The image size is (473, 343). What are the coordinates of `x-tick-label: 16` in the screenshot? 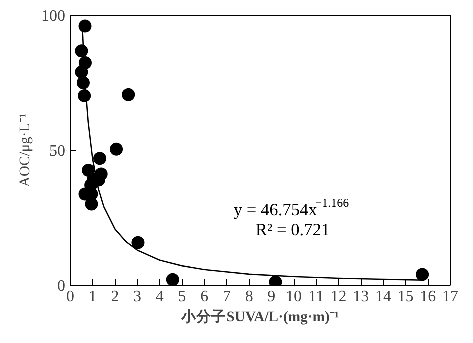 It's located at (428, 297).